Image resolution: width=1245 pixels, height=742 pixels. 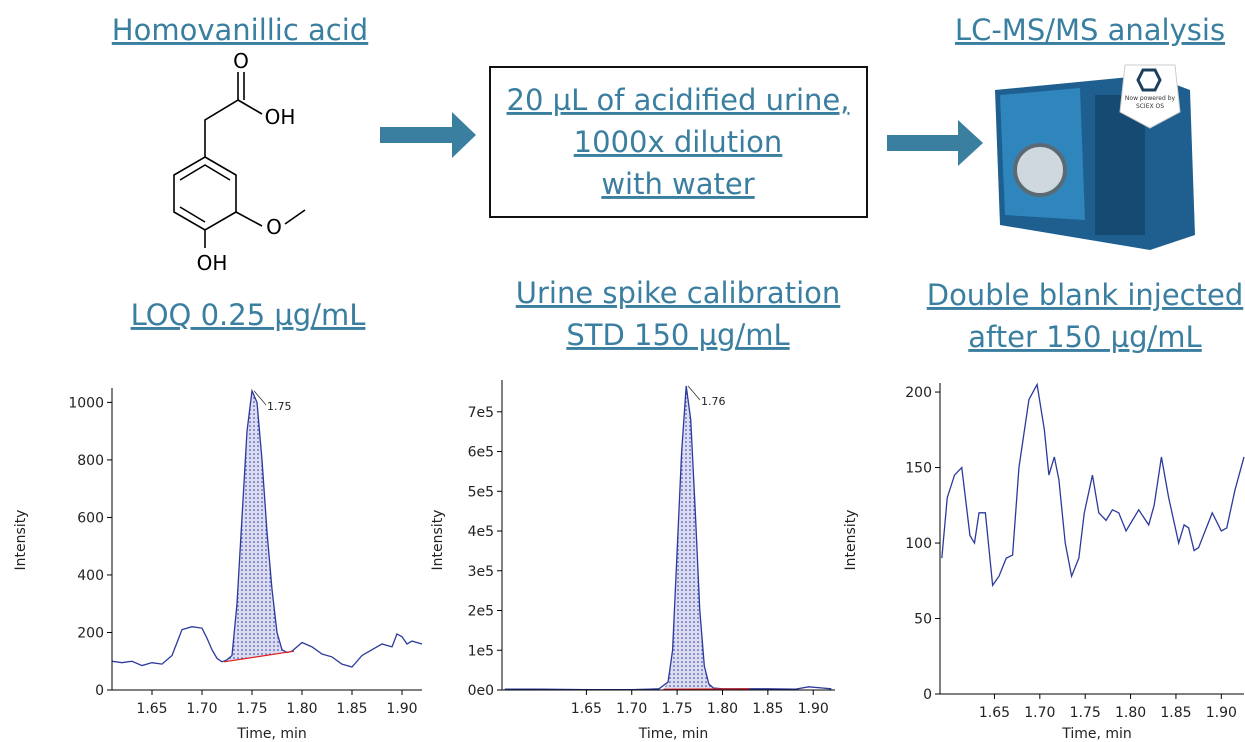 I want to click on y-tick-label: 3e5, so click(x=481, y=572).